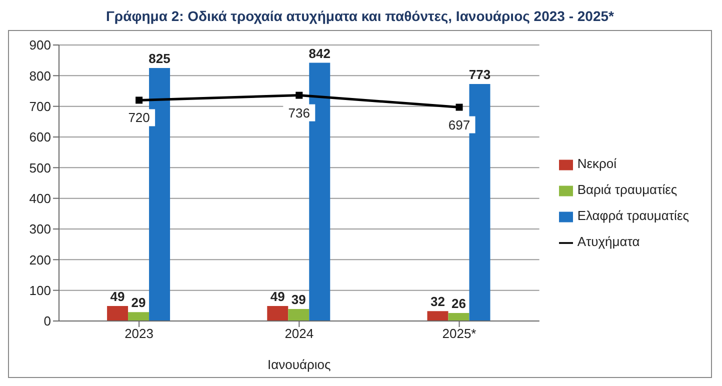  Describe the element at coordinates (360, 17) in the screenshot. I see `chart-title: Γράφημα 2: Οδικά τροχαία ατυχήματα και παθόντες, Ιανουάριος 2023 - 2025*` at that location.